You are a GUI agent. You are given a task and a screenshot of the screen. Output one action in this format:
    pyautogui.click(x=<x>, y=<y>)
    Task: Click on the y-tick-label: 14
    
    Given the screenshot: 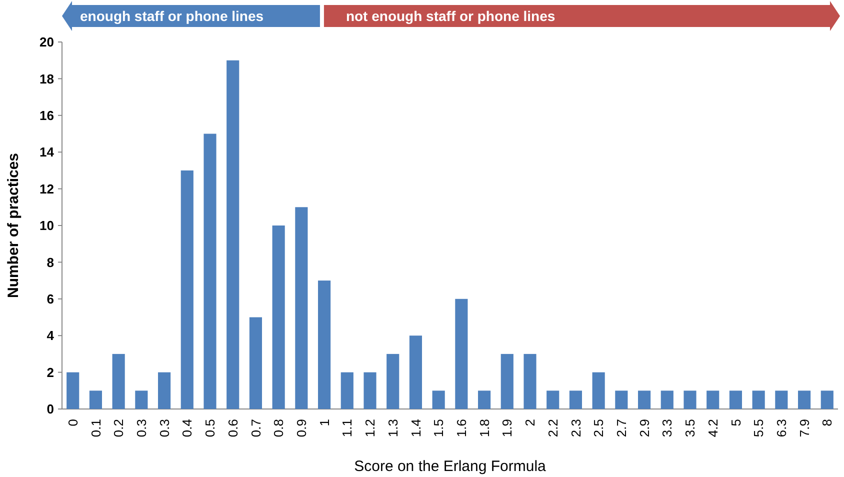 What is the action you would take?
    pyautogui.click(x=47, y=152)
    